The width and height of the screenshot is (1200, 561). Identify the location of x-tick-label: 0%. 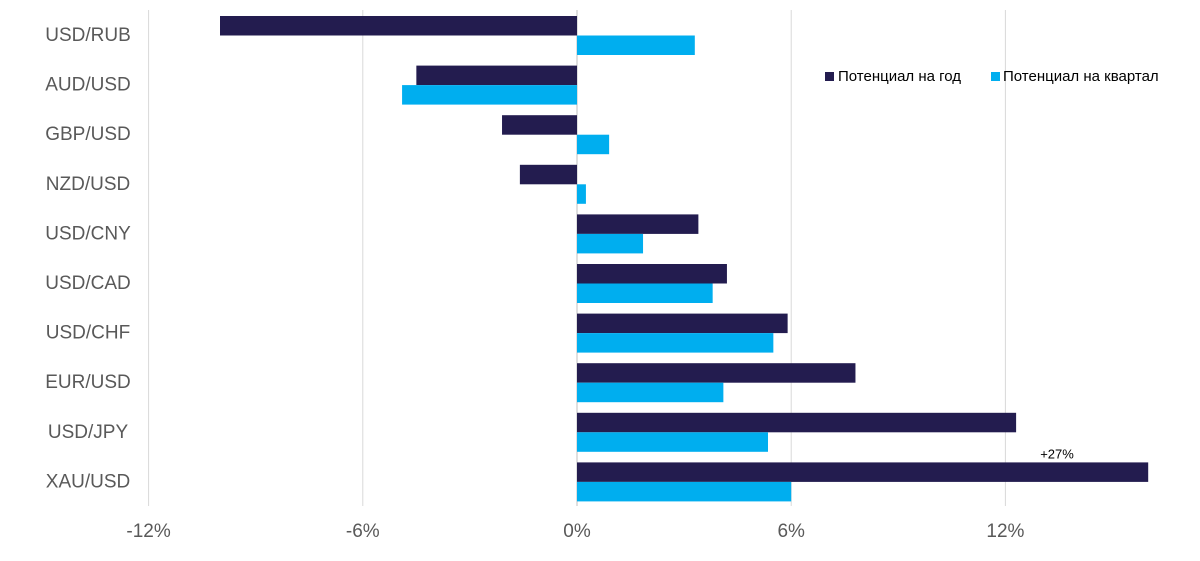
(577, 531).